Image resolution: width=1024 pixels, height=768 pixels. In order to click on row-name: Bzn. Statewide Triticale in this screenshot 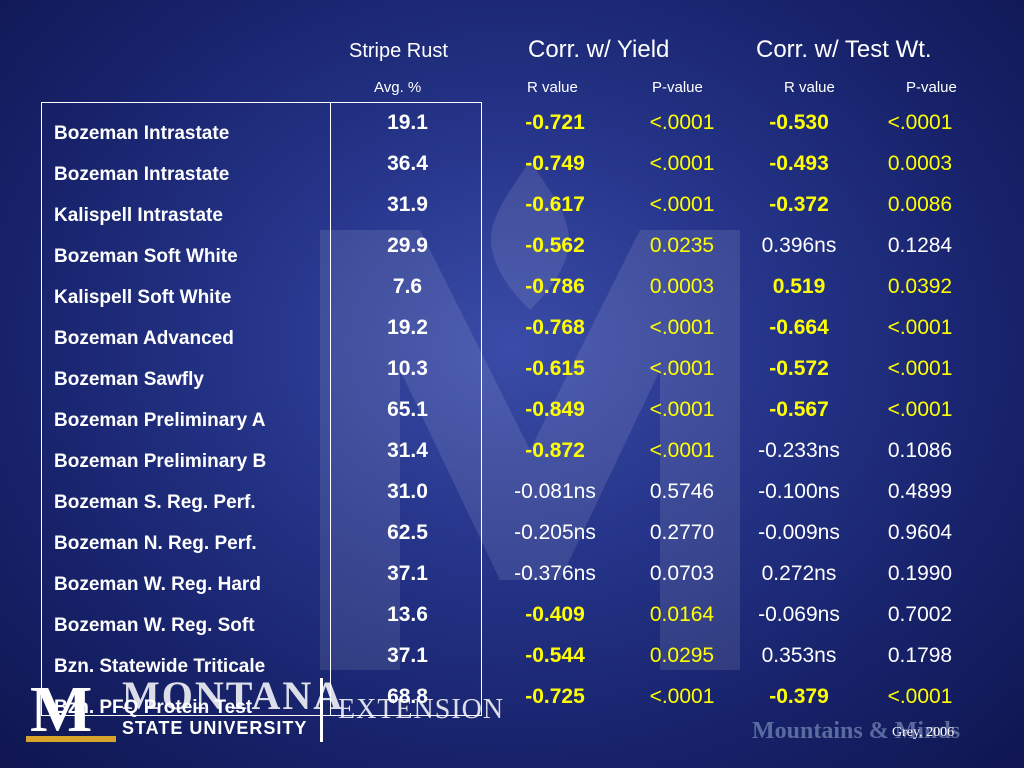, I will do `click(160, 666)`.